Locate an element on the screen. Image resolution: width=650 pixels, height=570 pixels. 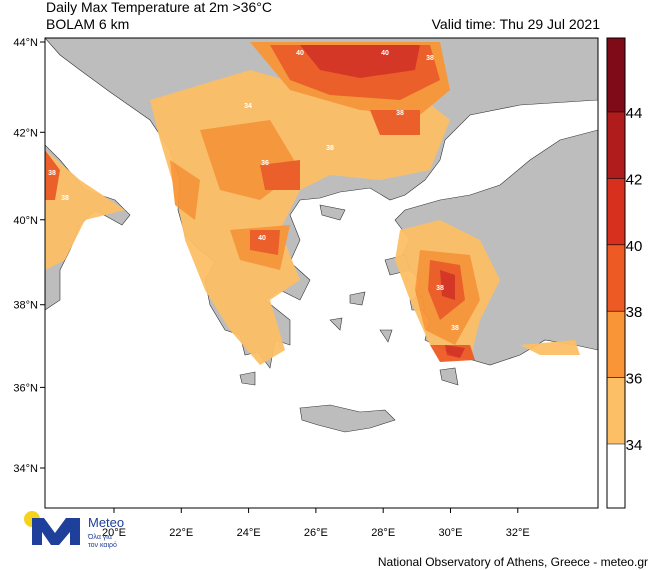
lon-label: 20°E is located at coordinates (114, 533).